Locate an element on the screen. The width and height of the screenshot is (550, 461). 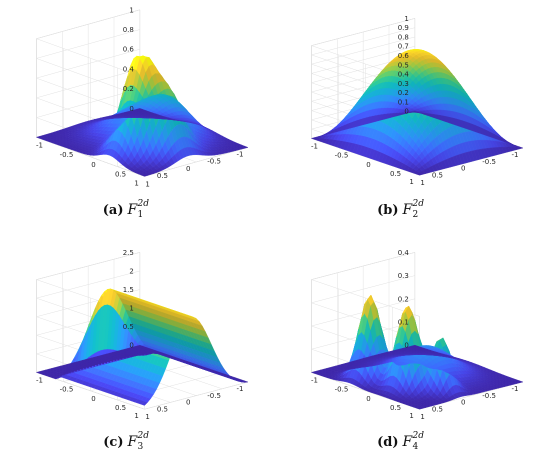
caption-variable: F is located at coordinates (133, 210).